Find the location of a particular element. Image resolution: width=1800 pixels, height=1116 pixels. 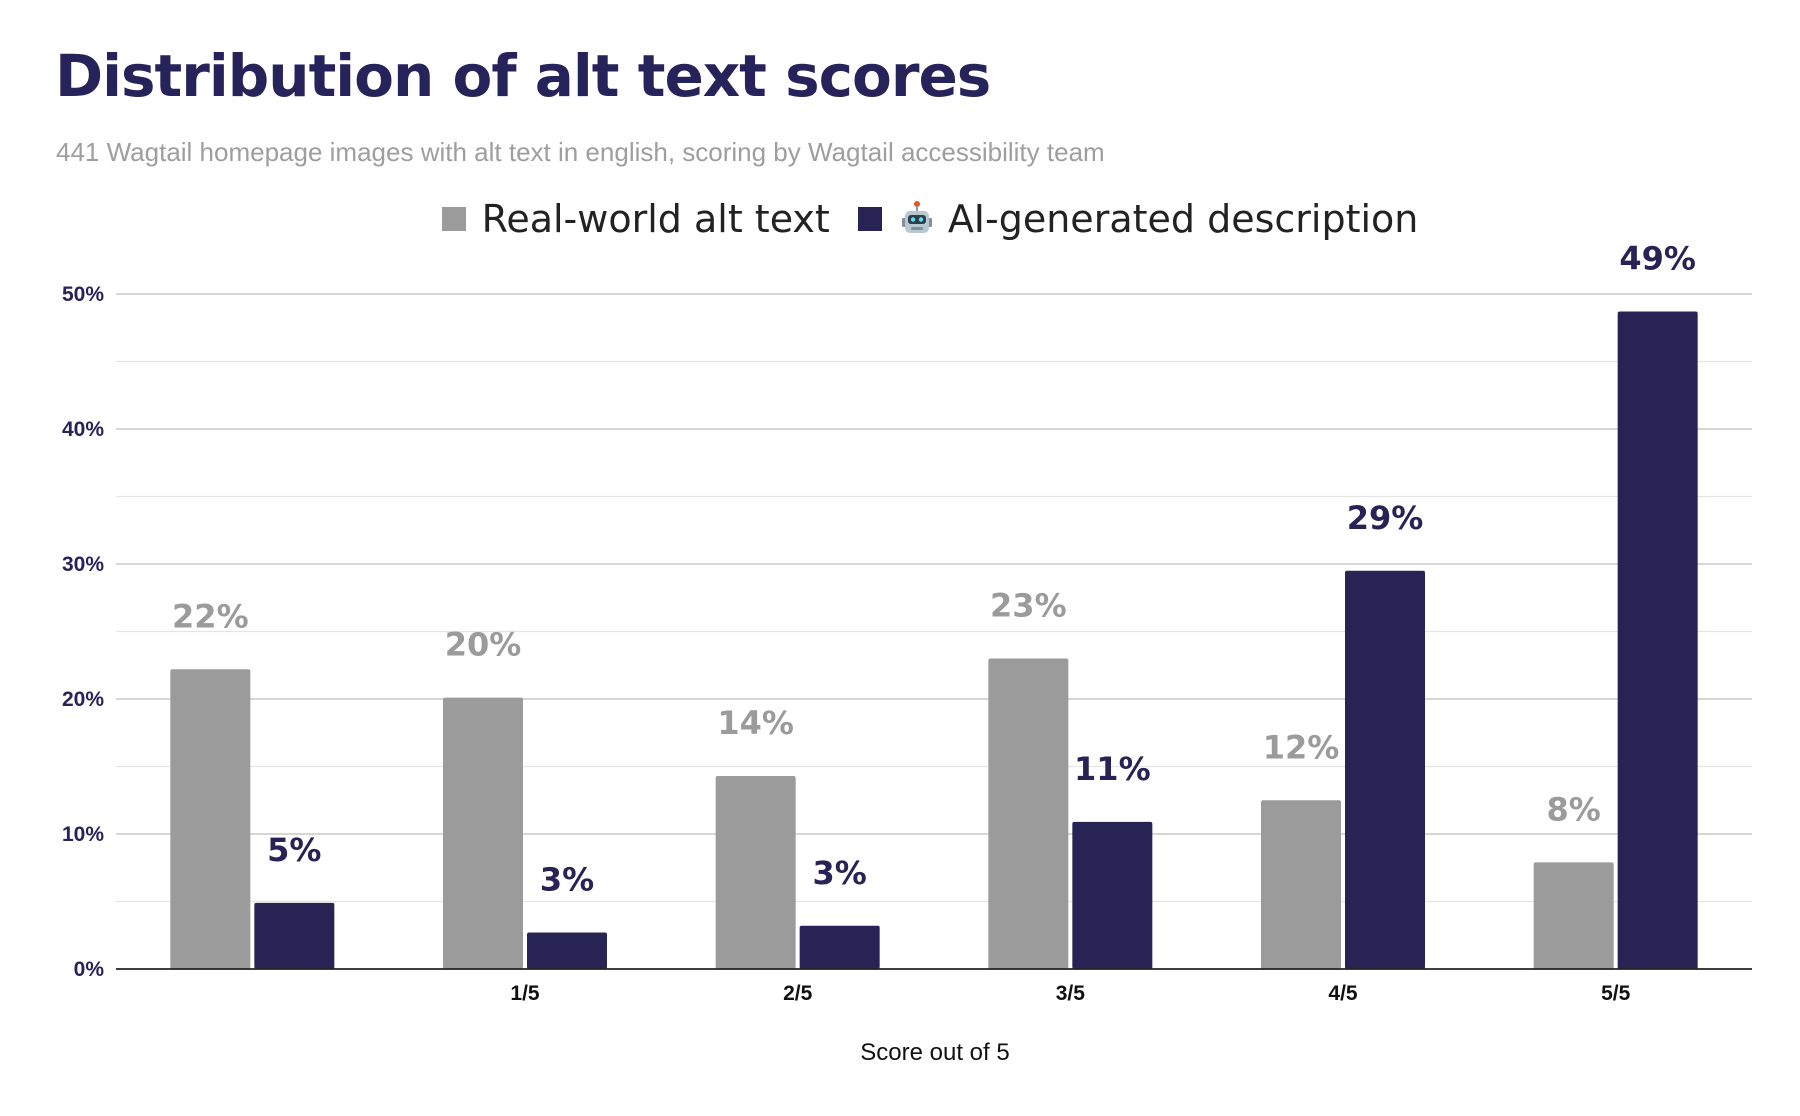

data-label: 12% is located at coordinates (1301, 747).